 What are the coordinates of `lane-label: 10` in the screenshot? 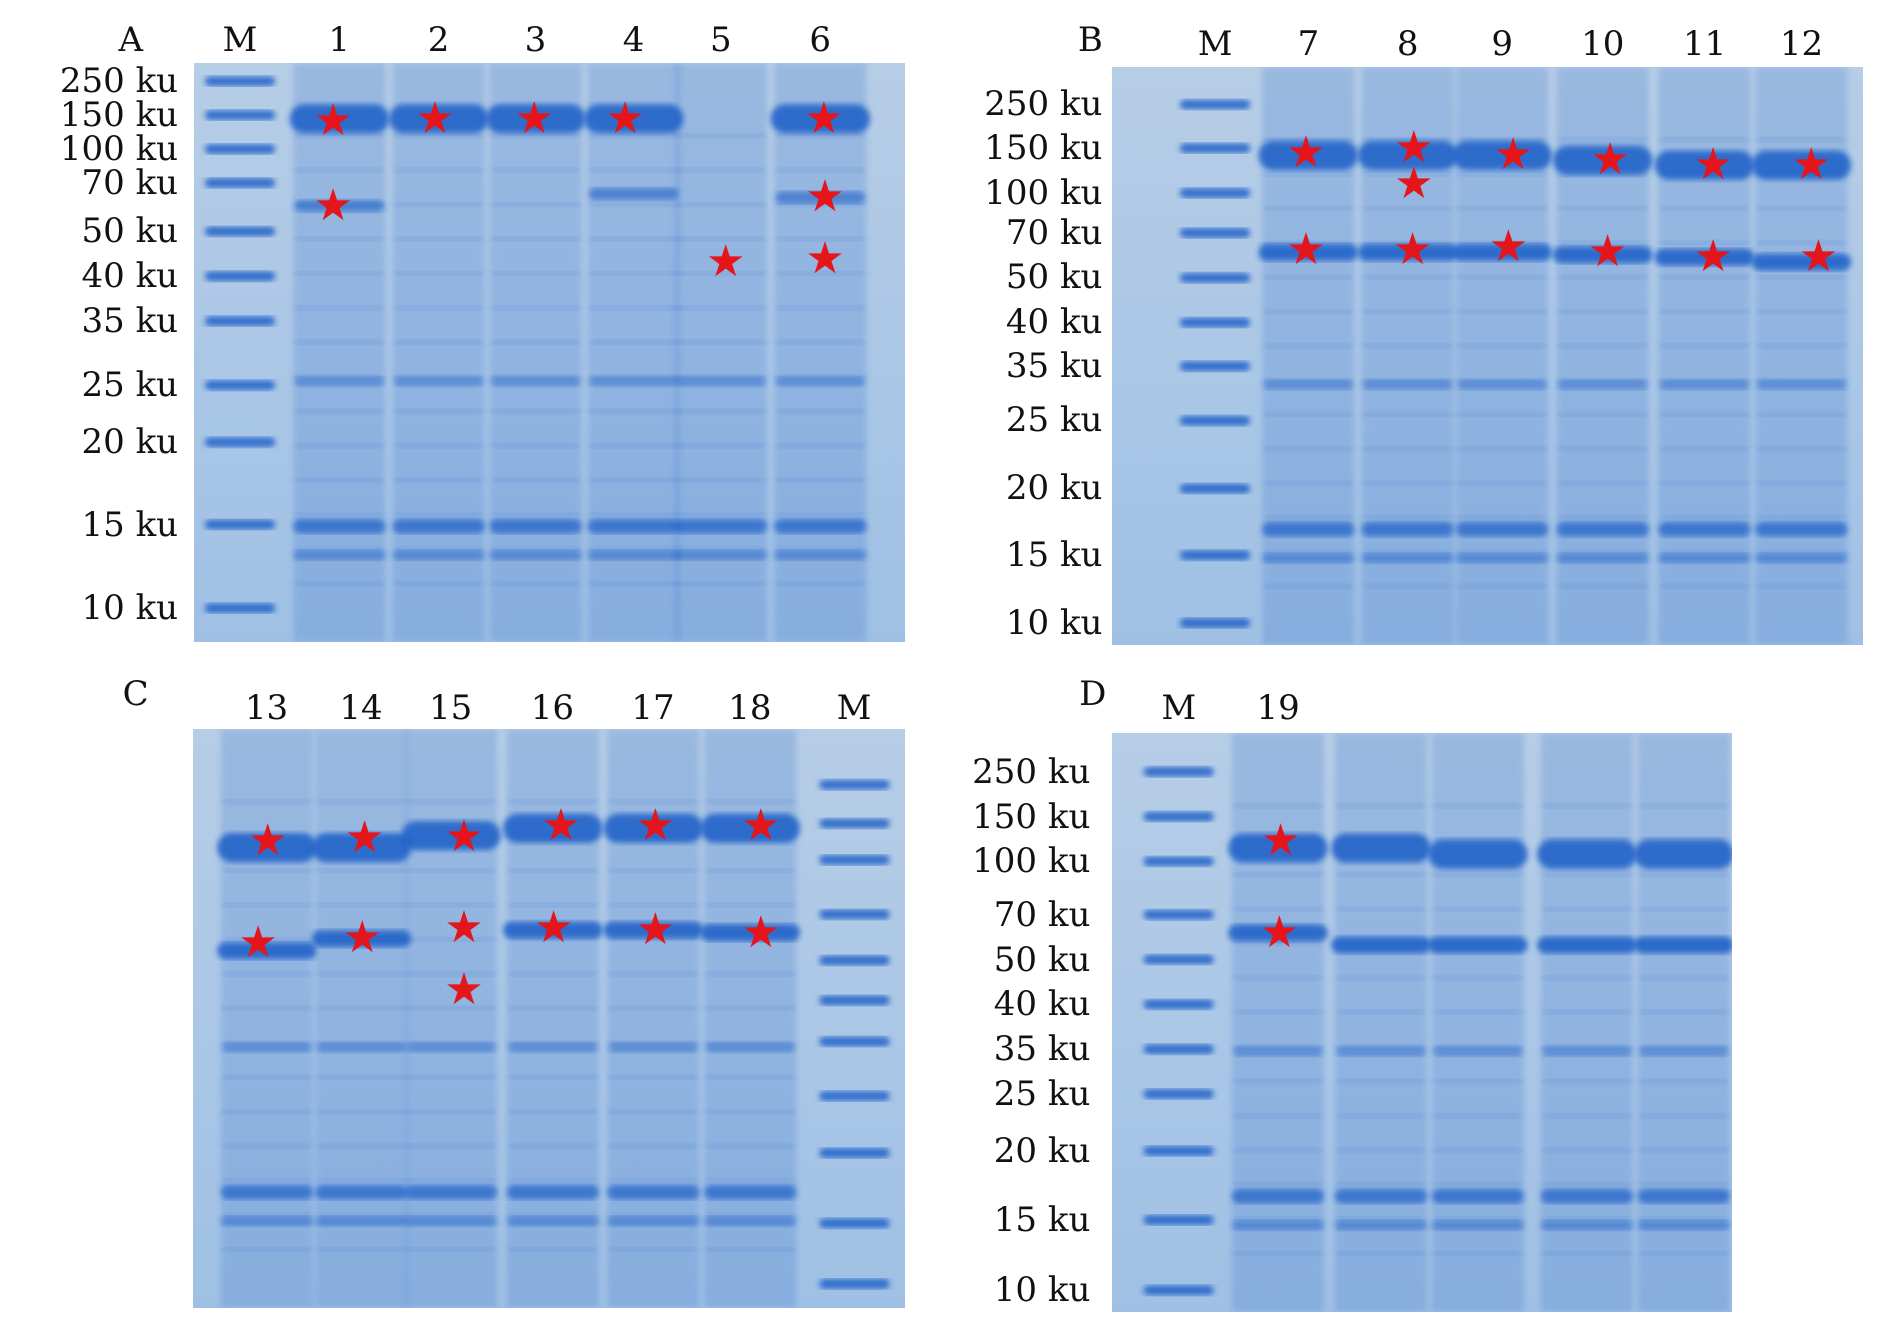 It's located at (1603, 43).